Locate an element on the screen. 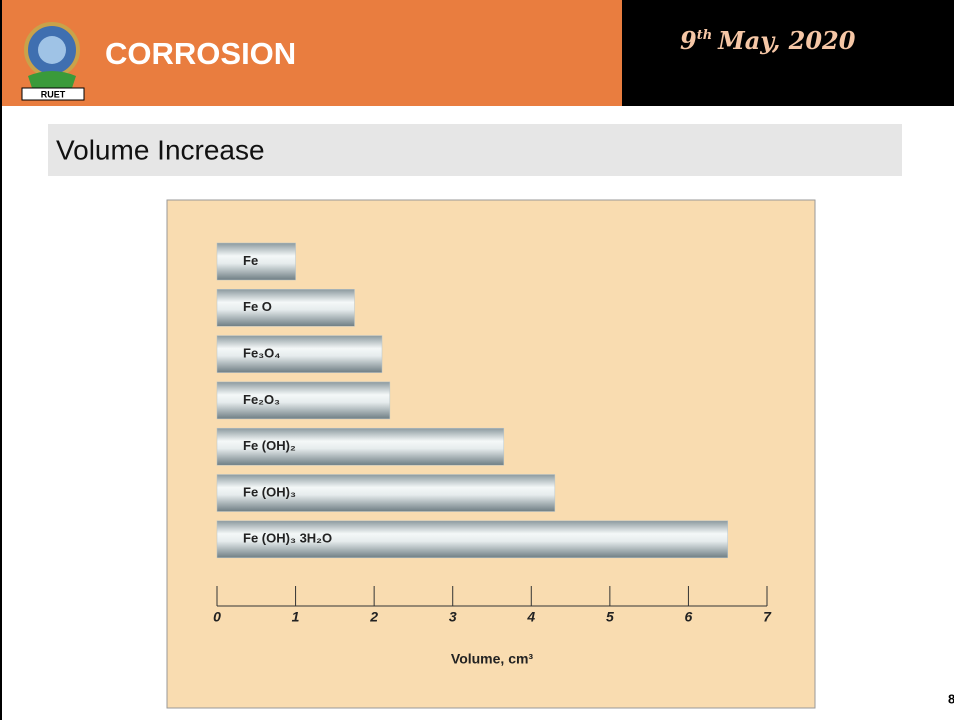  date-rest: May, 2020 is located at coordinates (786, 40).